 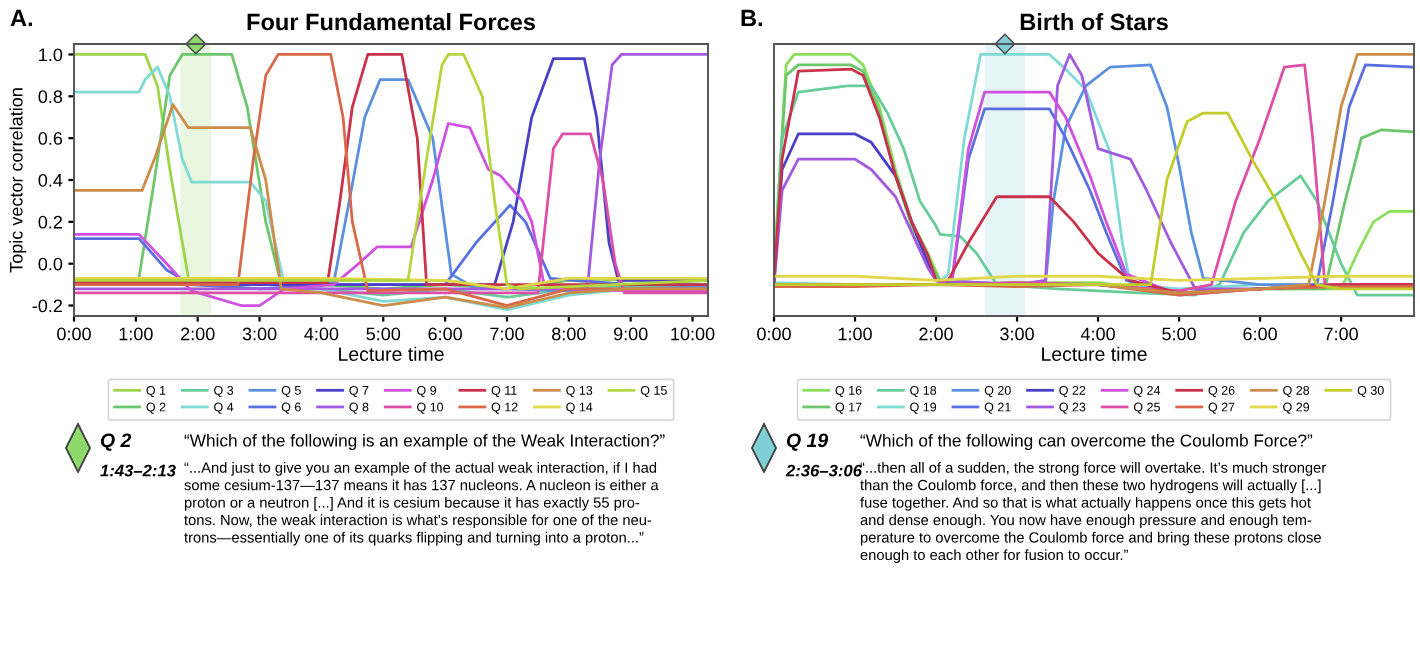 What do you see at coordinates (630, 334) in the screenshot?
I see `x-tick-label: 9:00` at bounding box center [630, 334].